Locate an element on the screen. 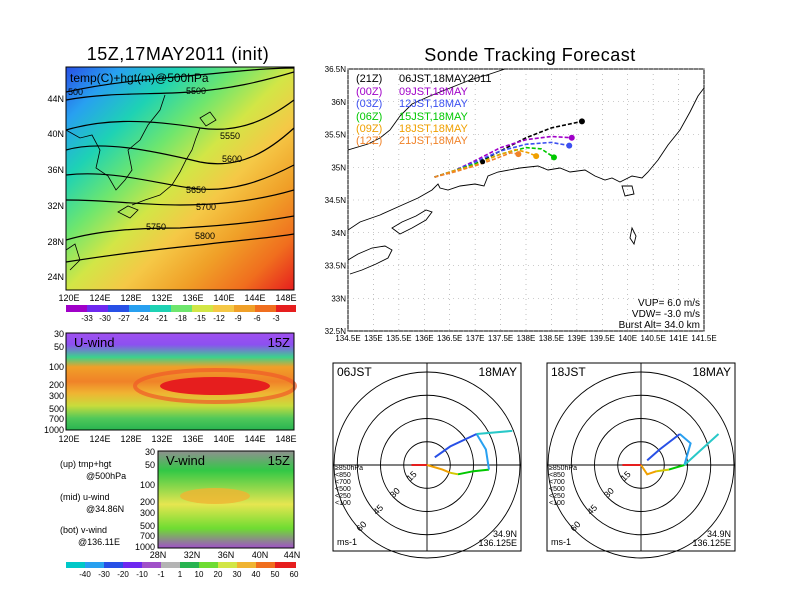 The image size is (792, 612). legend-text-12z: 21JST,18MAY is located at coordinates (434, 141).